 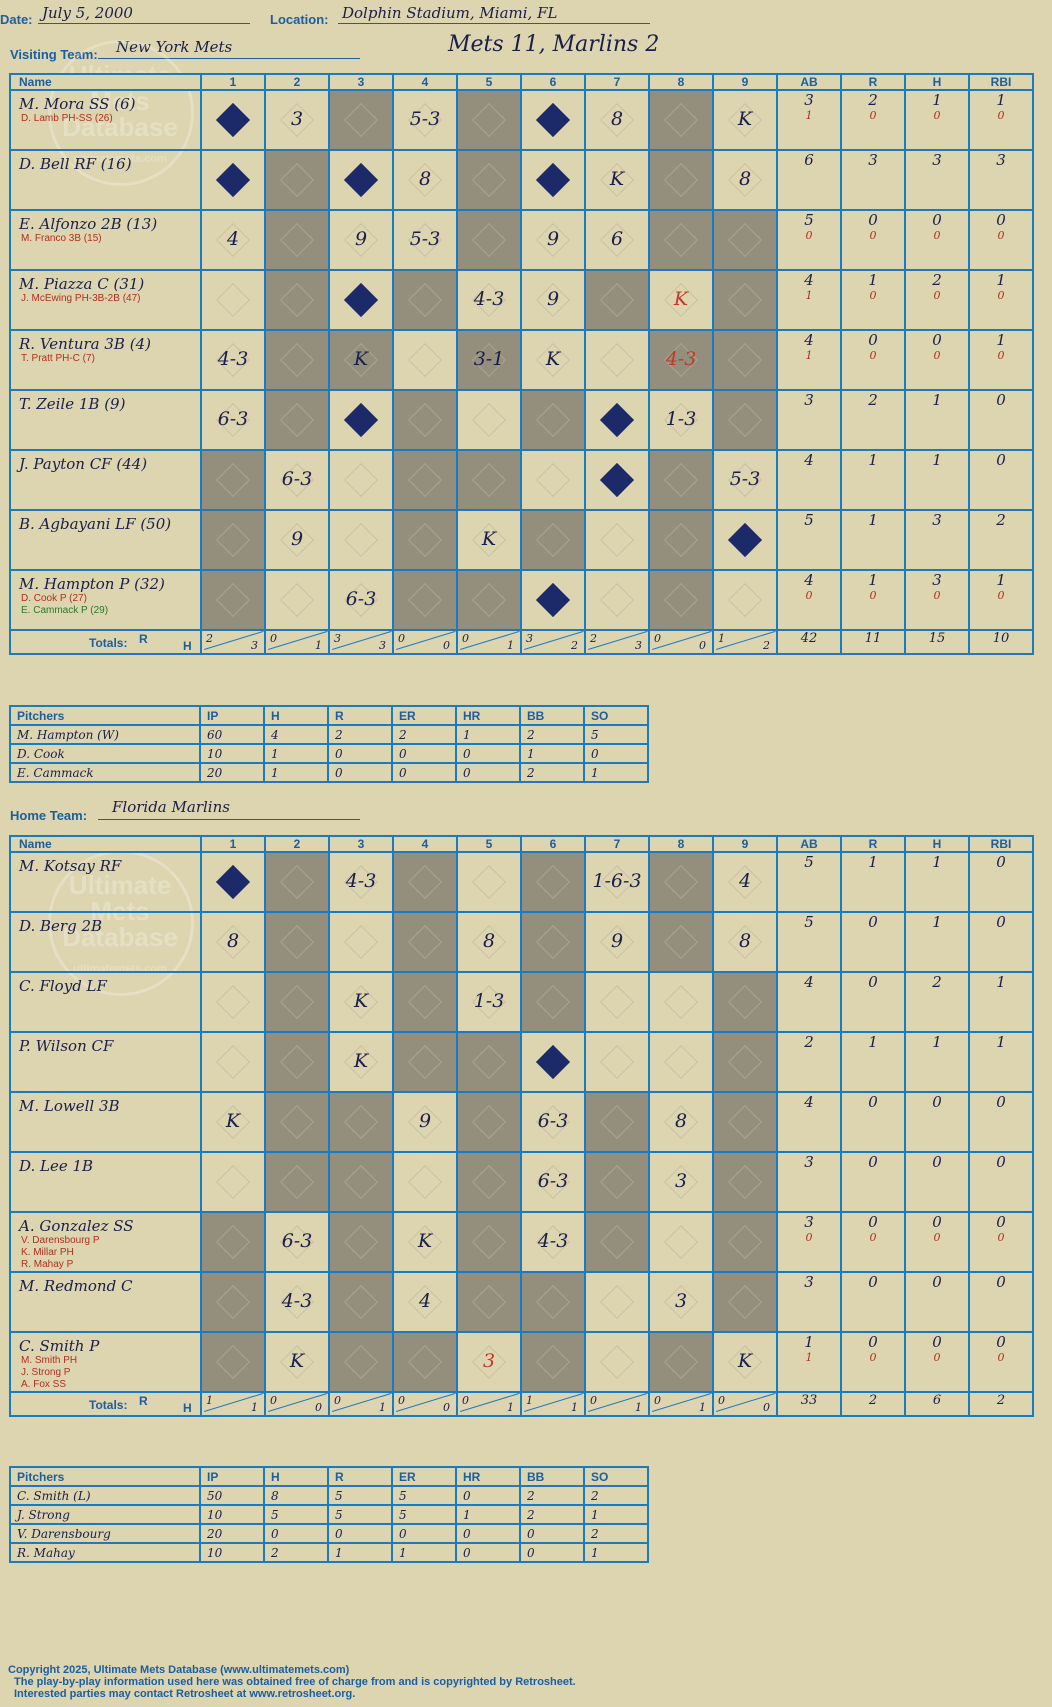 I want to click on batter-name: E. Alfonzo 2B (13), so click(x=88, y=224).